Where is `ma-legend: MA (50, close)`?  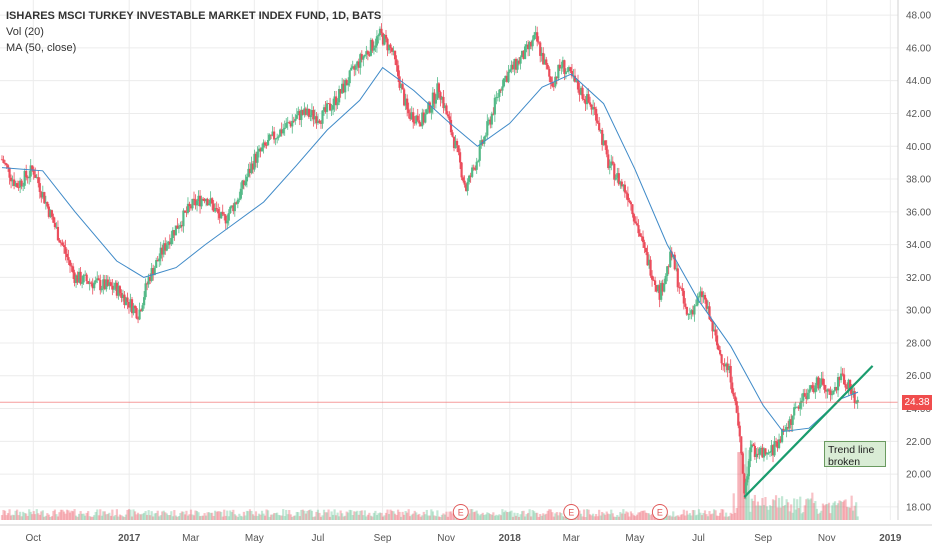 ma-legend: MA (50, close) is located at coordinates (41, 48).